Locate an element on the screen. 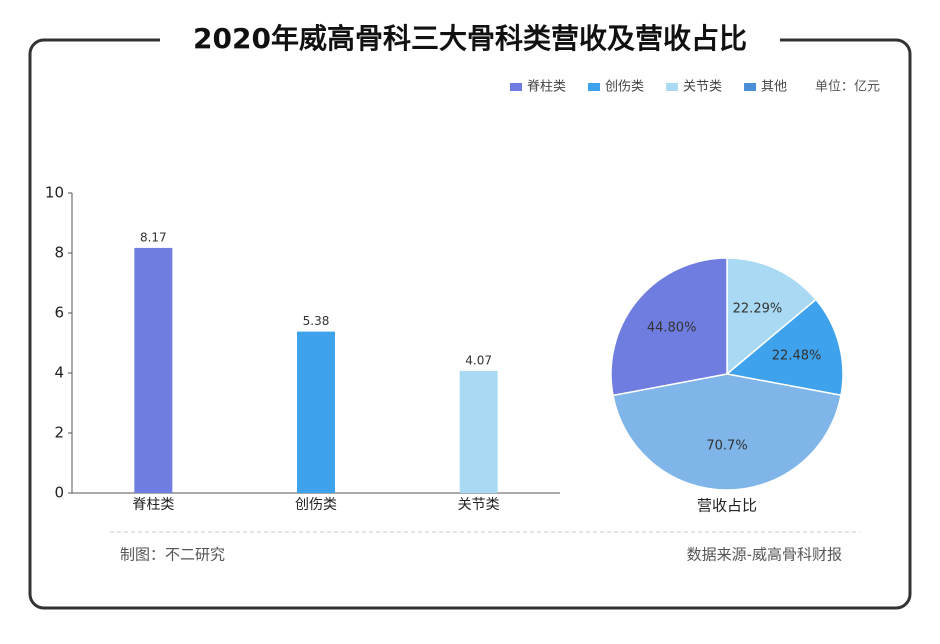 Image resolution: width=940 pixels, height=644 pixels. x-tick-label: 脊柱类 is located at coordinates (153, 505).